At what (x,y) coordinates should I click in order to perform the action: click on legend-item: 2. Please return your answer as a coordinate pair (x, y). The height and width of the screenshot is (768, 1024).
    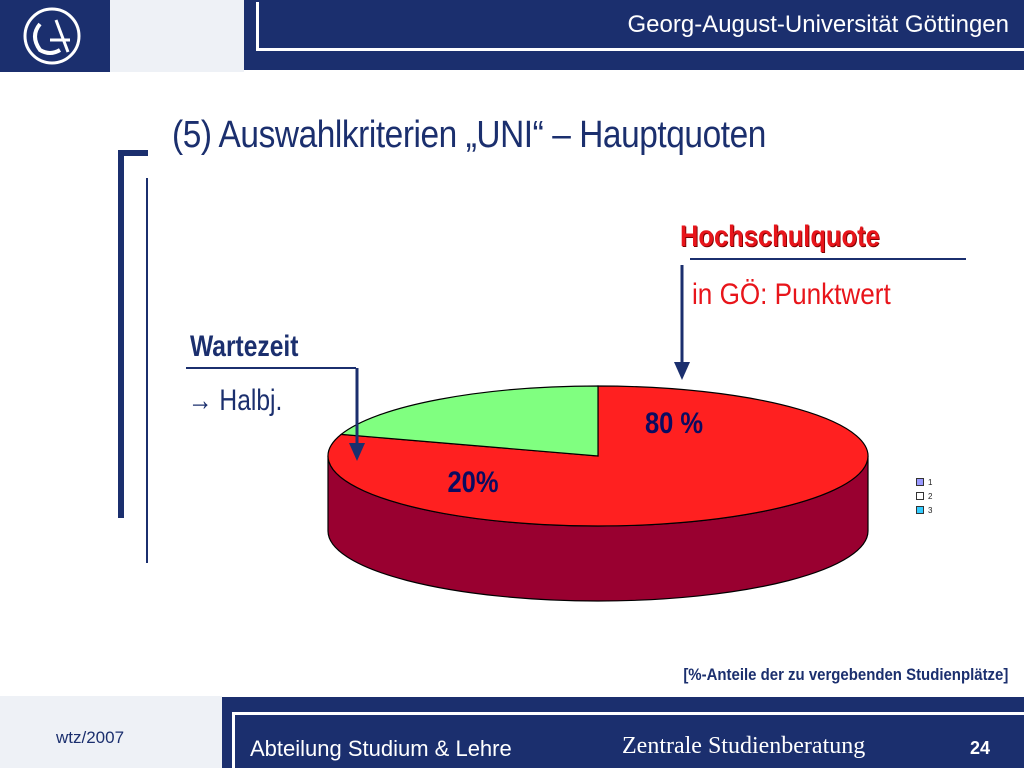
    Looking at the image, I should click on (924, 496).